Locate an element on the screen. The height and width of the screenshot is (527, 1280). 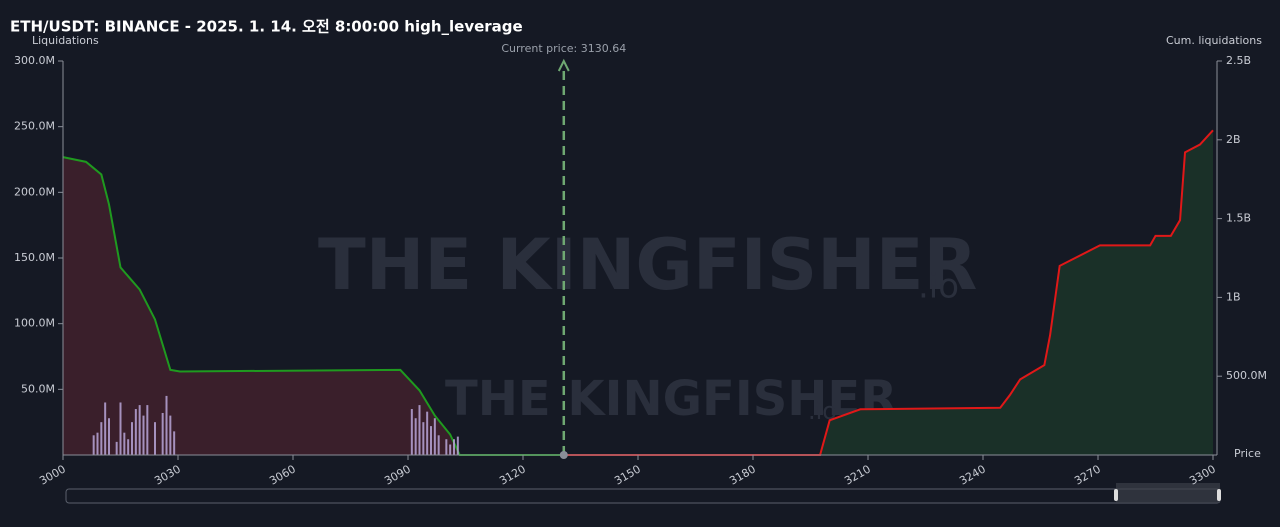
y2-tick-label: 500.0M is located at coordinates (1246, 375).